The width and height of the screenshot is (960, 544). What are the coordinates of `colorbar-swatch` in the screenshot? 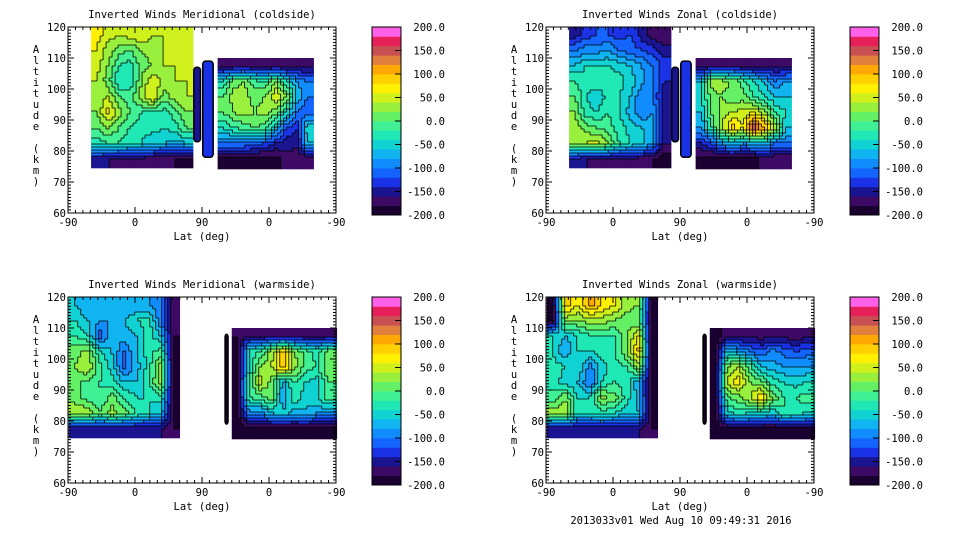 It's located at (386, 135).